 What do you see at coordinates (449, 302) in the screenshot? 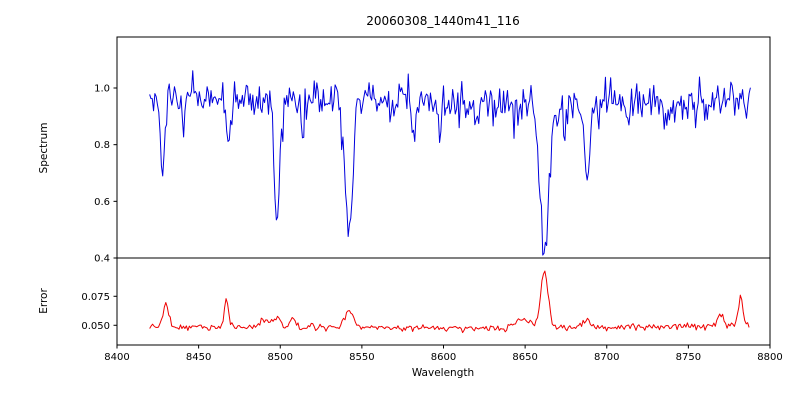
I see `error-line` at bounding box center [449, 302].